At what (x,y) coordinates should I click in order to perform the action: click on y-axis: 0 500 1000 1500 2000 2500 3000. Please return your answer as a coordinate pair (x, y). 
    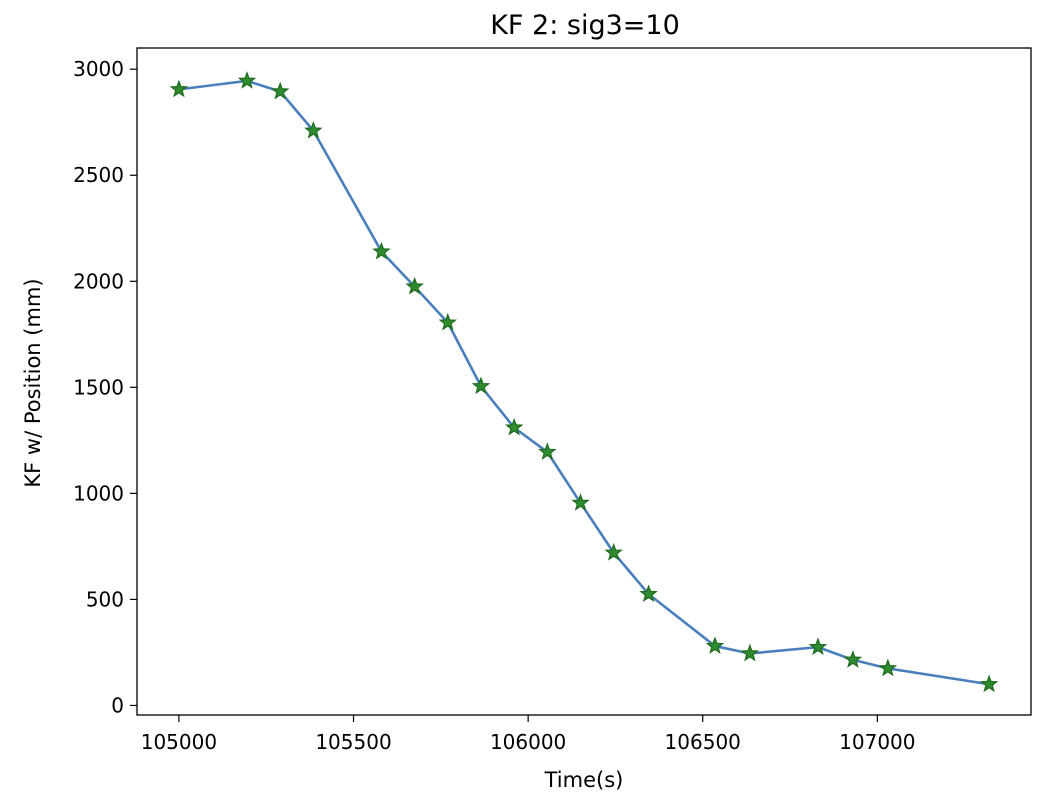
    Looking at the image, I should click on (105, 387).